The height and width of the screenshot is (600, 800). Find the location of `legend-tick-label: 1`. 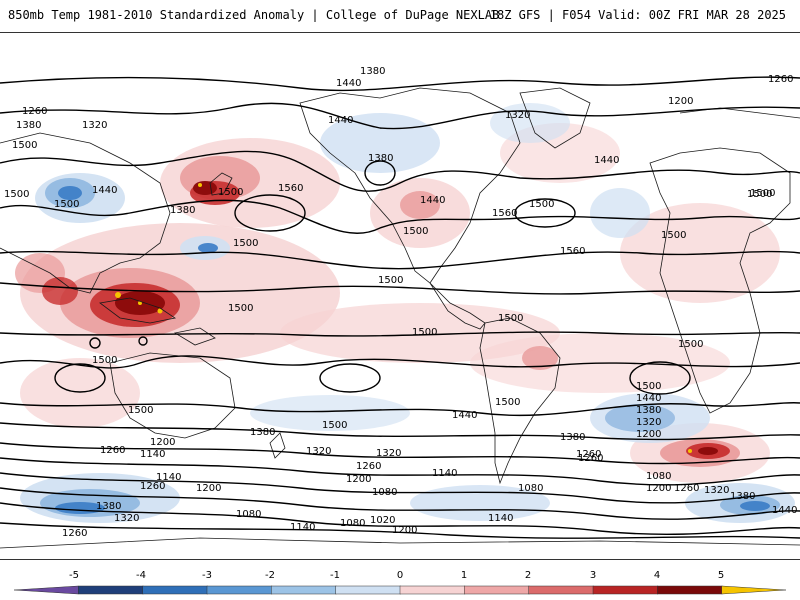

legend-tick-label: 1 is located at coordinates (464, 575).